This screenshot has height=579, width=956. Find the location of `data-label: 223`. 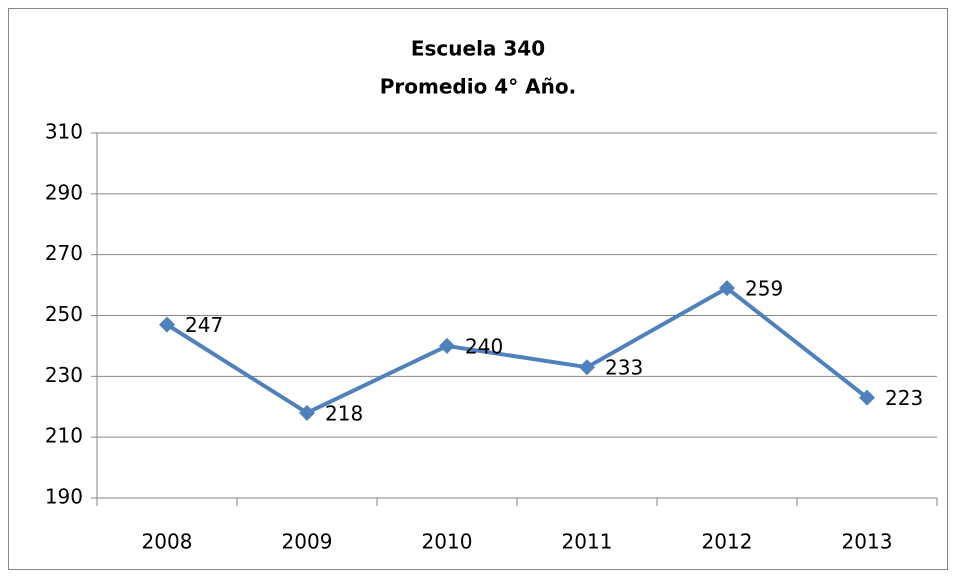

data-label: 223 is located at coordinates (904, 398).